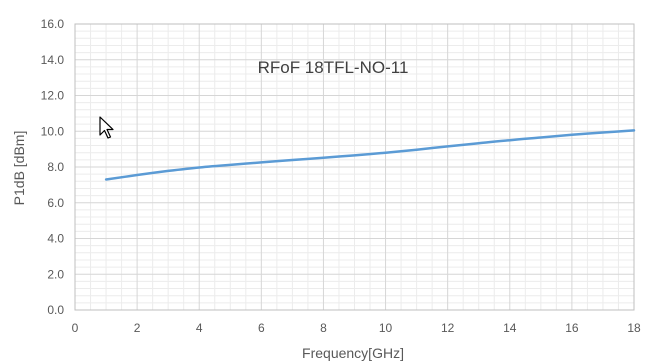 This screenshot has height=364, width=647. What do you see at coordinates (53, 60) in the screenshot?
I see `y-tick-label: 14.0` at bounding box center [53, 60].